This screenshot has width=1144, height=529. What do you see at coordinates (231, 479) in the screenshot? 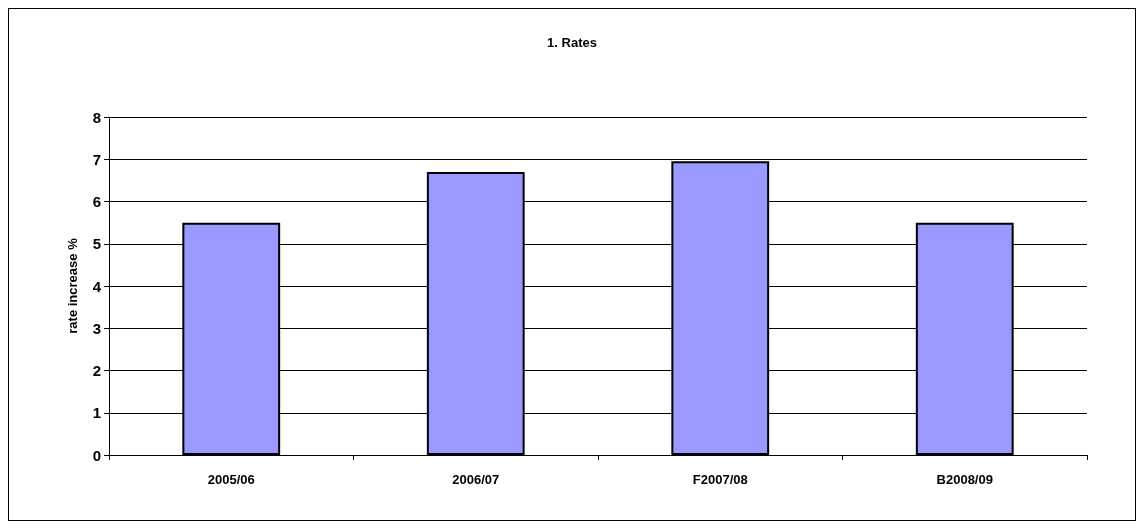
I see `x-tick-label: 2005/06` at bounding box center [231, 479].